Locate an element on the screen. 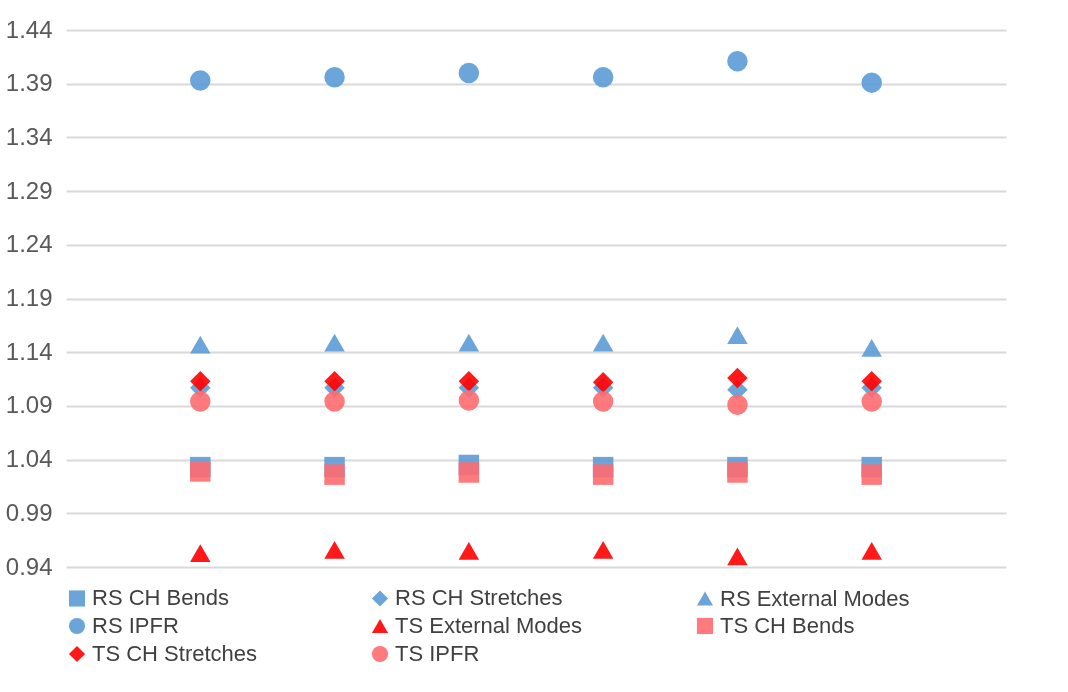 The height and width of the screenshot is (692, 1068). y-tick-label: 1.19 is located at coordinates (29, 297).